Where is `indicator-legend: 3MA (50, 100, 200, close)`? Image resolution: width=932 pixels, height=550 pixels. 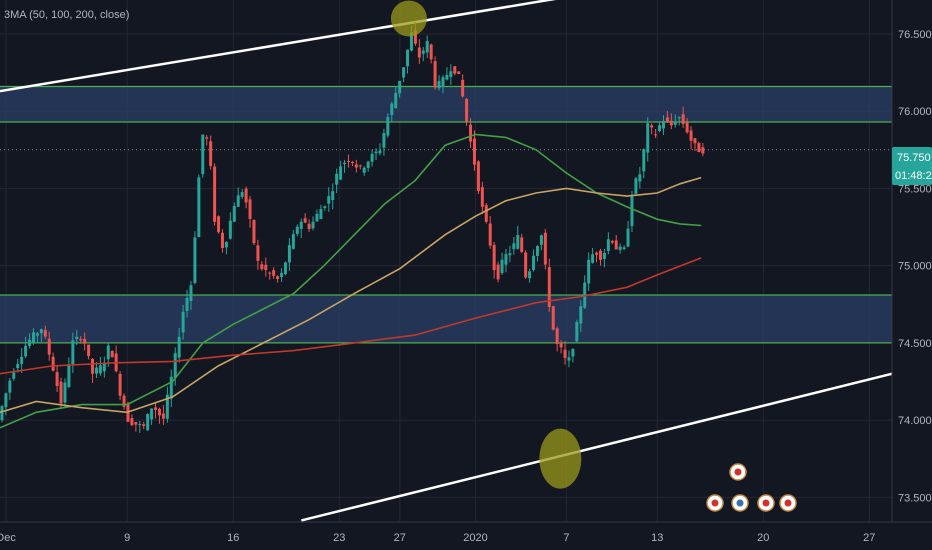
indicator-legend: 3MA (50, 100, 200, close) is located at coordinates (66, 15).